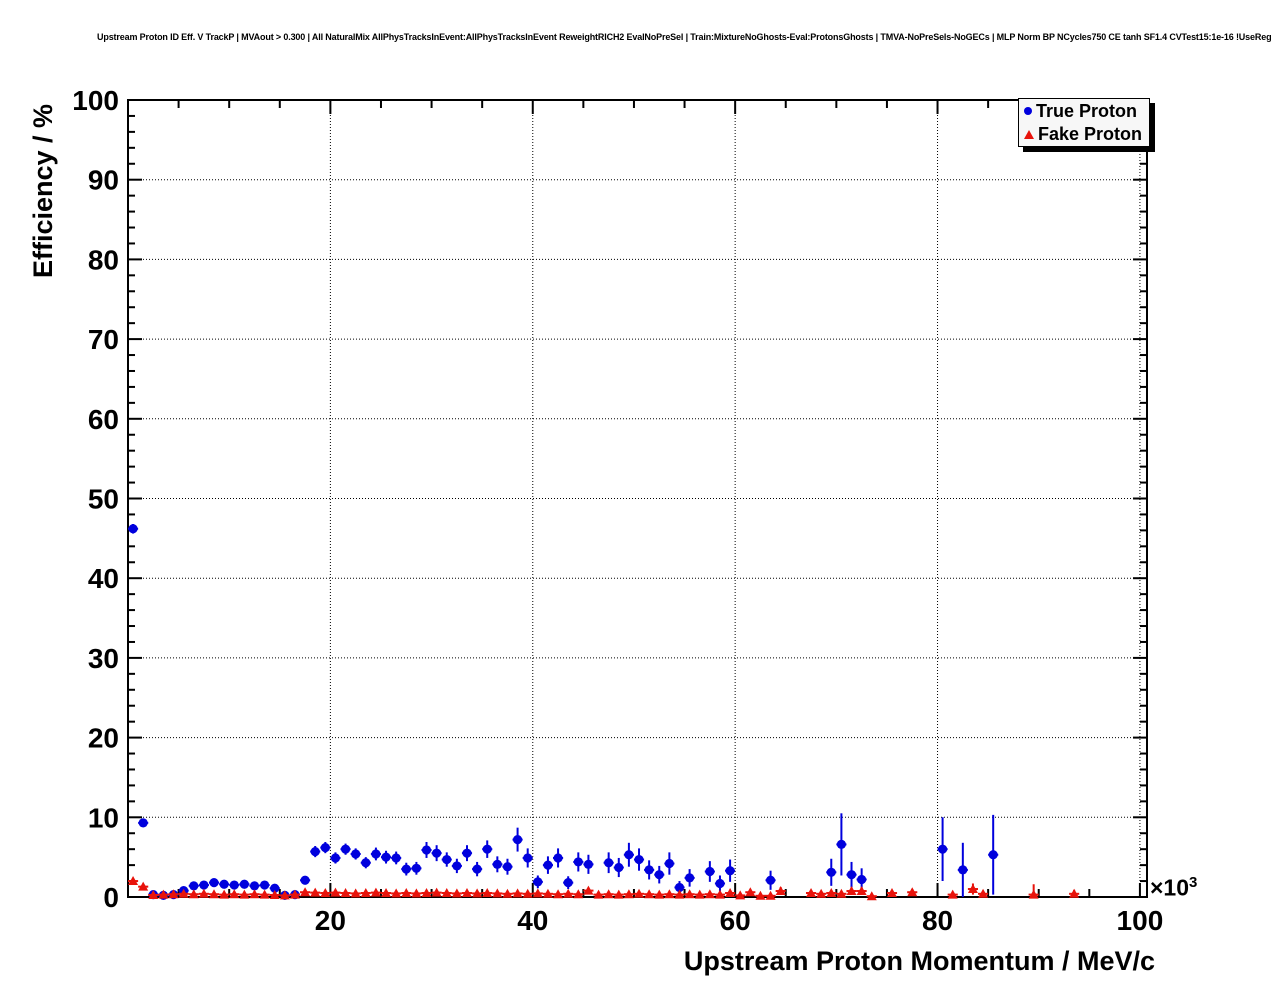 The image size is (1276, 996). Describe the element at coordinates (103, 817) in the screenshot. I see `svg-text: 10` at that location.